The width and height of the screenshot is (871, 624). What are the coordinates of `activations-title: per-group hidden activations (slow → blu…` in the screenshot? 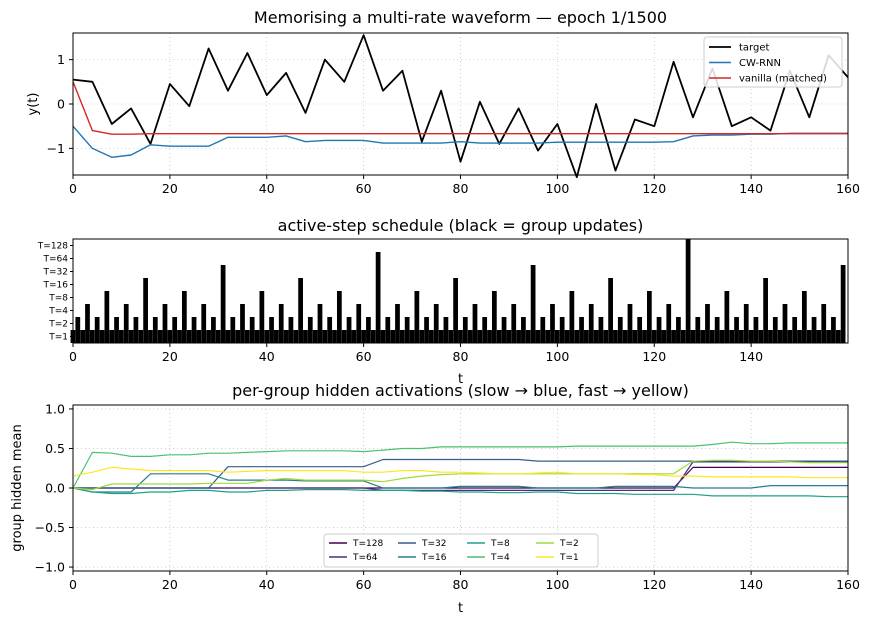 It's located at (460, 390).